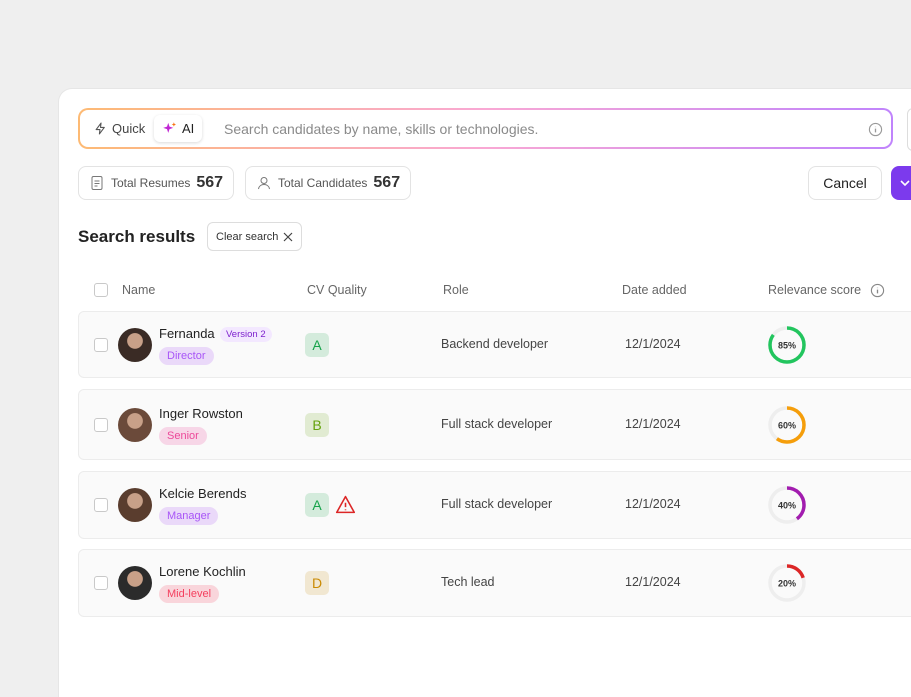 This screenshot has width=911, height=697. I want to click on relevance-ring: 60%, so click(787, 424).